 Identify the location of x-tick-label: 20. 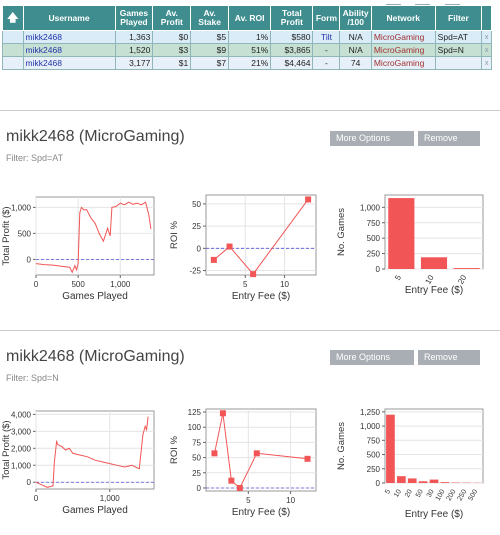
(462, 279).